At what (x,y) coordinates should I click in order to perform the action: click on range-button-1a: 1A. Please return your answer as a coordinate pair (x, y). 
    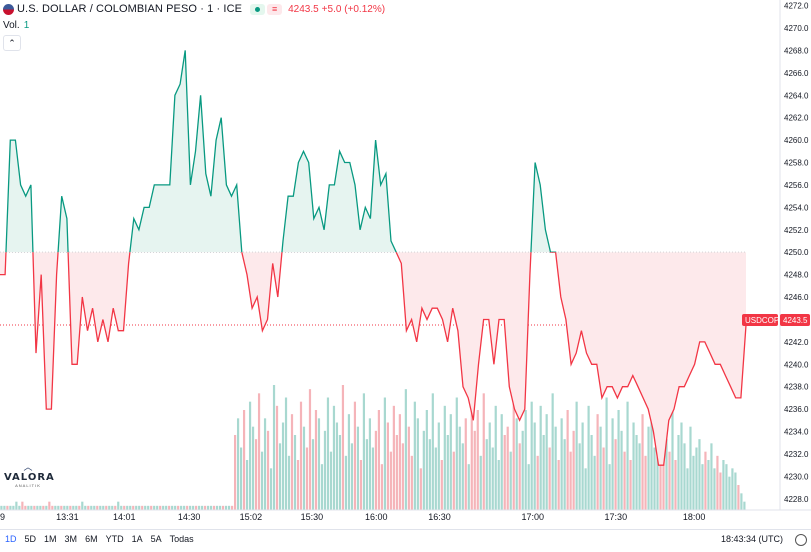
    Looking at the image, I should click on (137, 539).